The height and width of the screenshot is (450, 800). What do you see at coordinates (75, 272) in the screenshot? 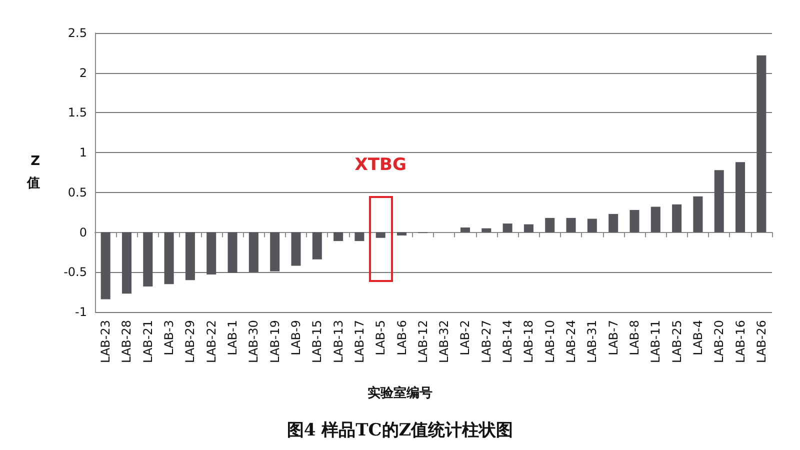
I see `y-tick-label: -0.5` at bounding box center [75, 272].